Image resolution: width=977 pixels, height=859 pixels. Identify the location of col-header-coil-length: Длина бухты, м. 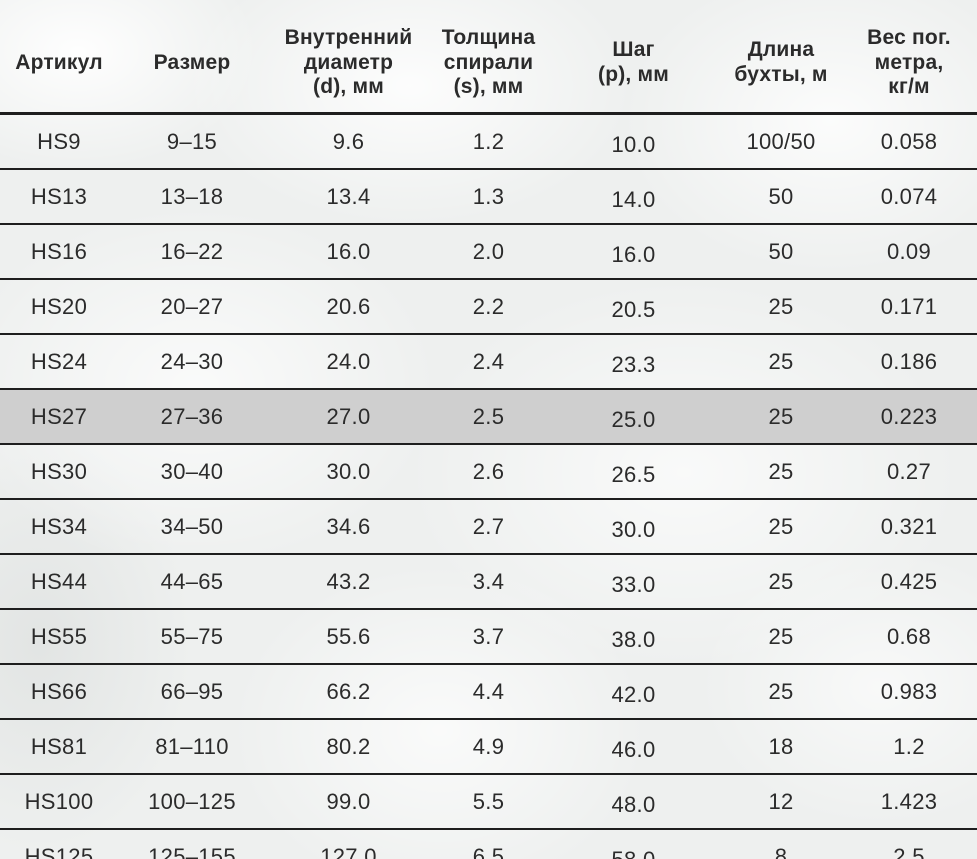
(781, 57).